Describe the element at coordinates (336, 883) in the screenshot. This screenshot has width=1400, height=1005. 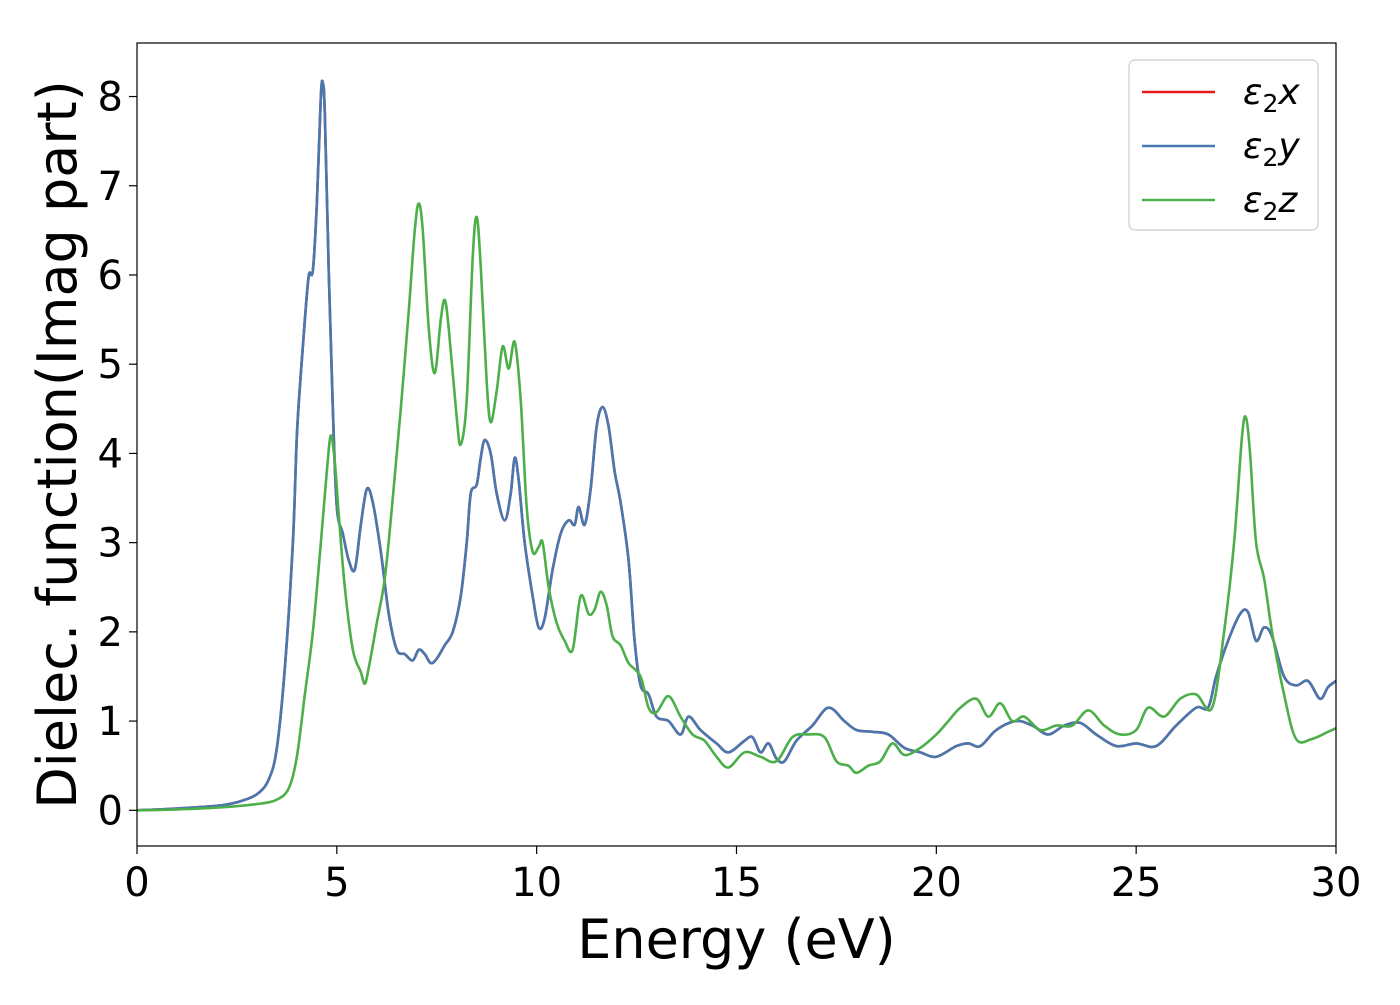
I see `x-tick-label: 5` at that location.